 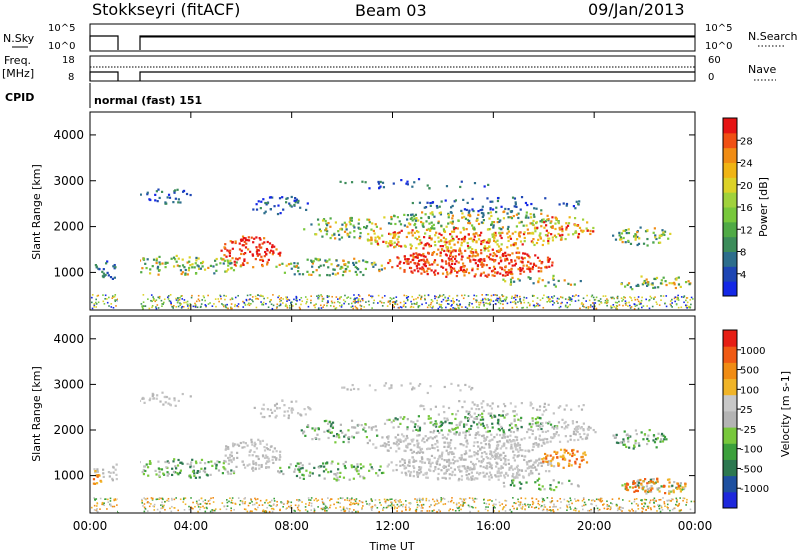 I want to click on freq-right-tick-bottom: 0, so click(x=711, y=77).